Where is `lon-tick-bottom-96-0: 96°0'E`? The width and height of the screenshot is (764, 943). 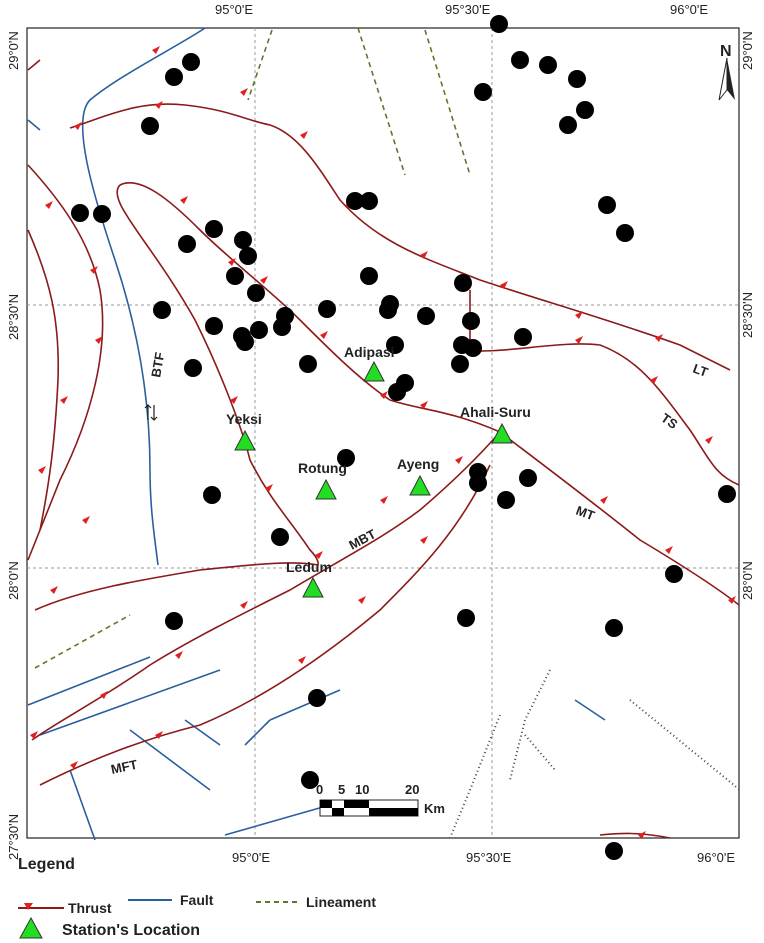
lon-tick-bottom-96-0: 96°0'E is located at coordinates (716, 857).